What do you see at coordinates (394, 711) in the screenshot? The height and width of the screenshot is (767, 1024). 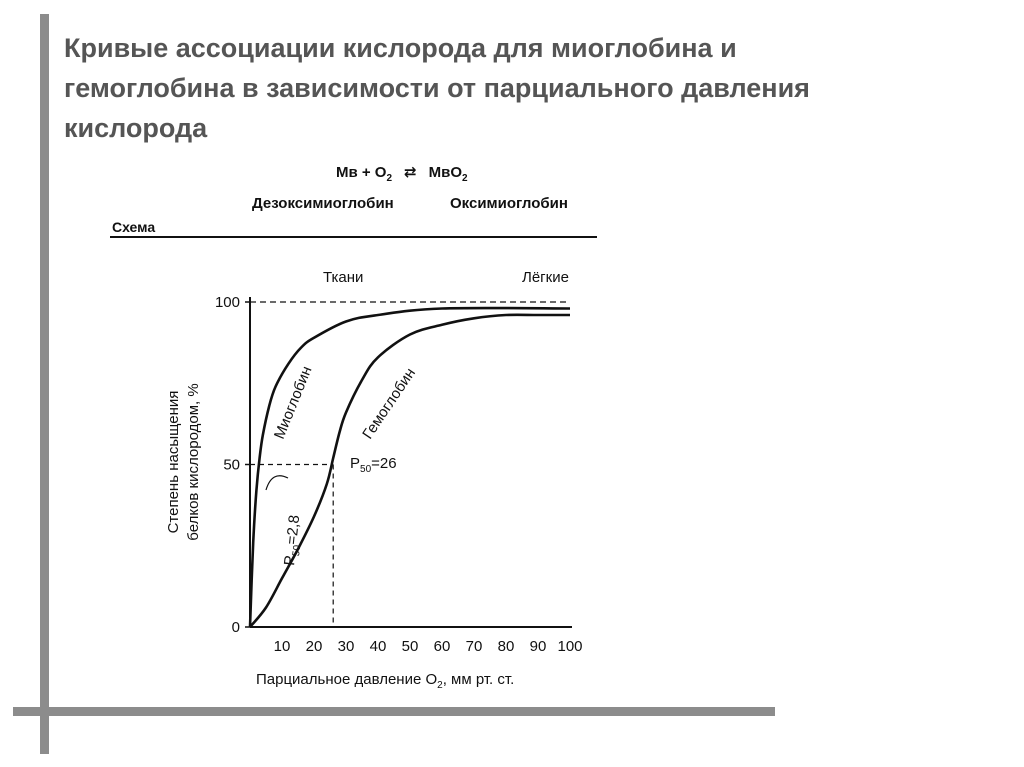 I see `frame-horizontal-bar` at bounding box center [394, 711].